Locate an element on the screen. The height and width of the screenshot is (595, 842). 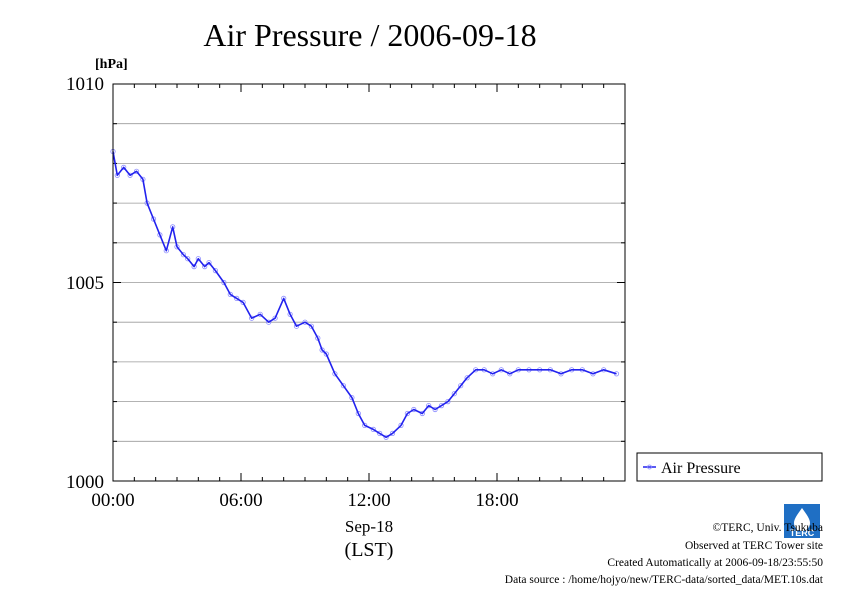
y-tick-label-1010: 1010 is located at coordinates (85, 84).